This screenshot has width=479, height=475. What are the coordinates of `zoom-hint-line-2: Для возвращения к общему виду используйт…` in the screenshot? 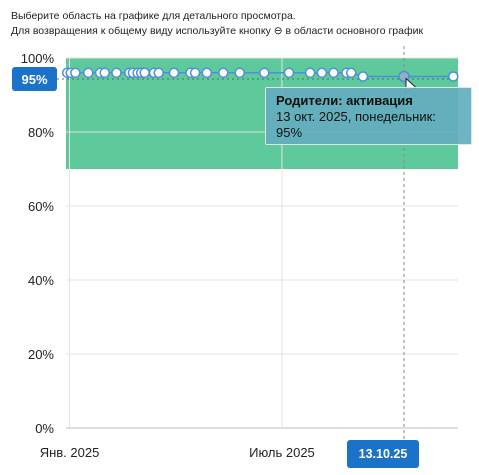 It's located at (217, 31).